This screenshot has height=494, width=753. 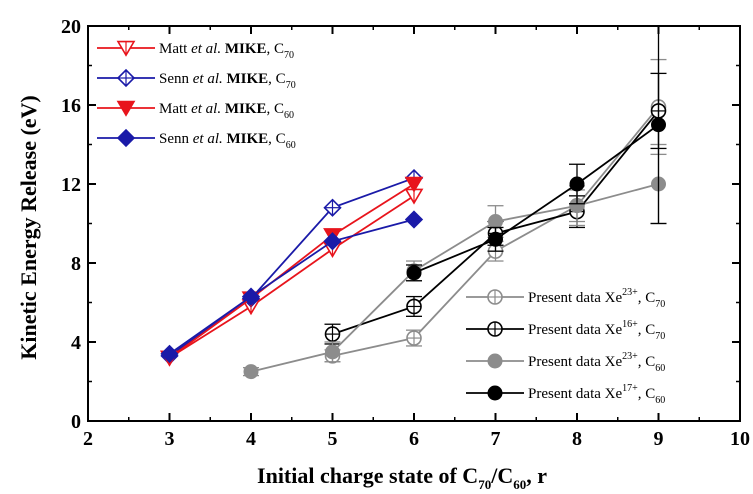 I want to click on legend-entry: Senn et al. MIKE, C60, so click(x=196, y=139).